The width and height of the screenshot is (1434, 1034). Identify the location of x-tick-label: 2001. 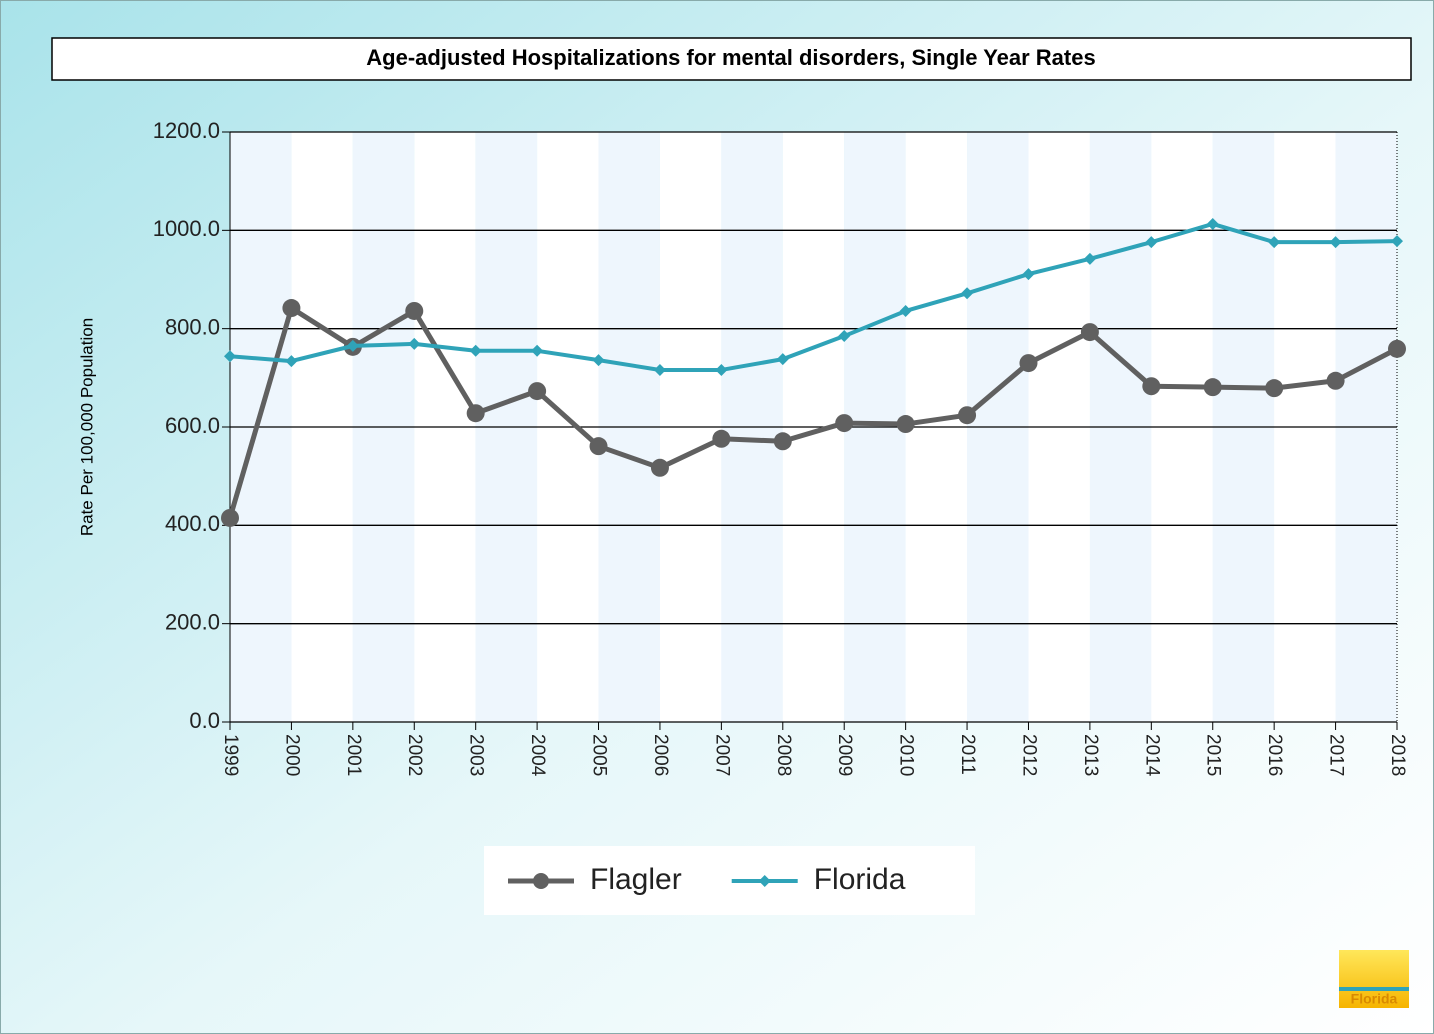
(353, 755).